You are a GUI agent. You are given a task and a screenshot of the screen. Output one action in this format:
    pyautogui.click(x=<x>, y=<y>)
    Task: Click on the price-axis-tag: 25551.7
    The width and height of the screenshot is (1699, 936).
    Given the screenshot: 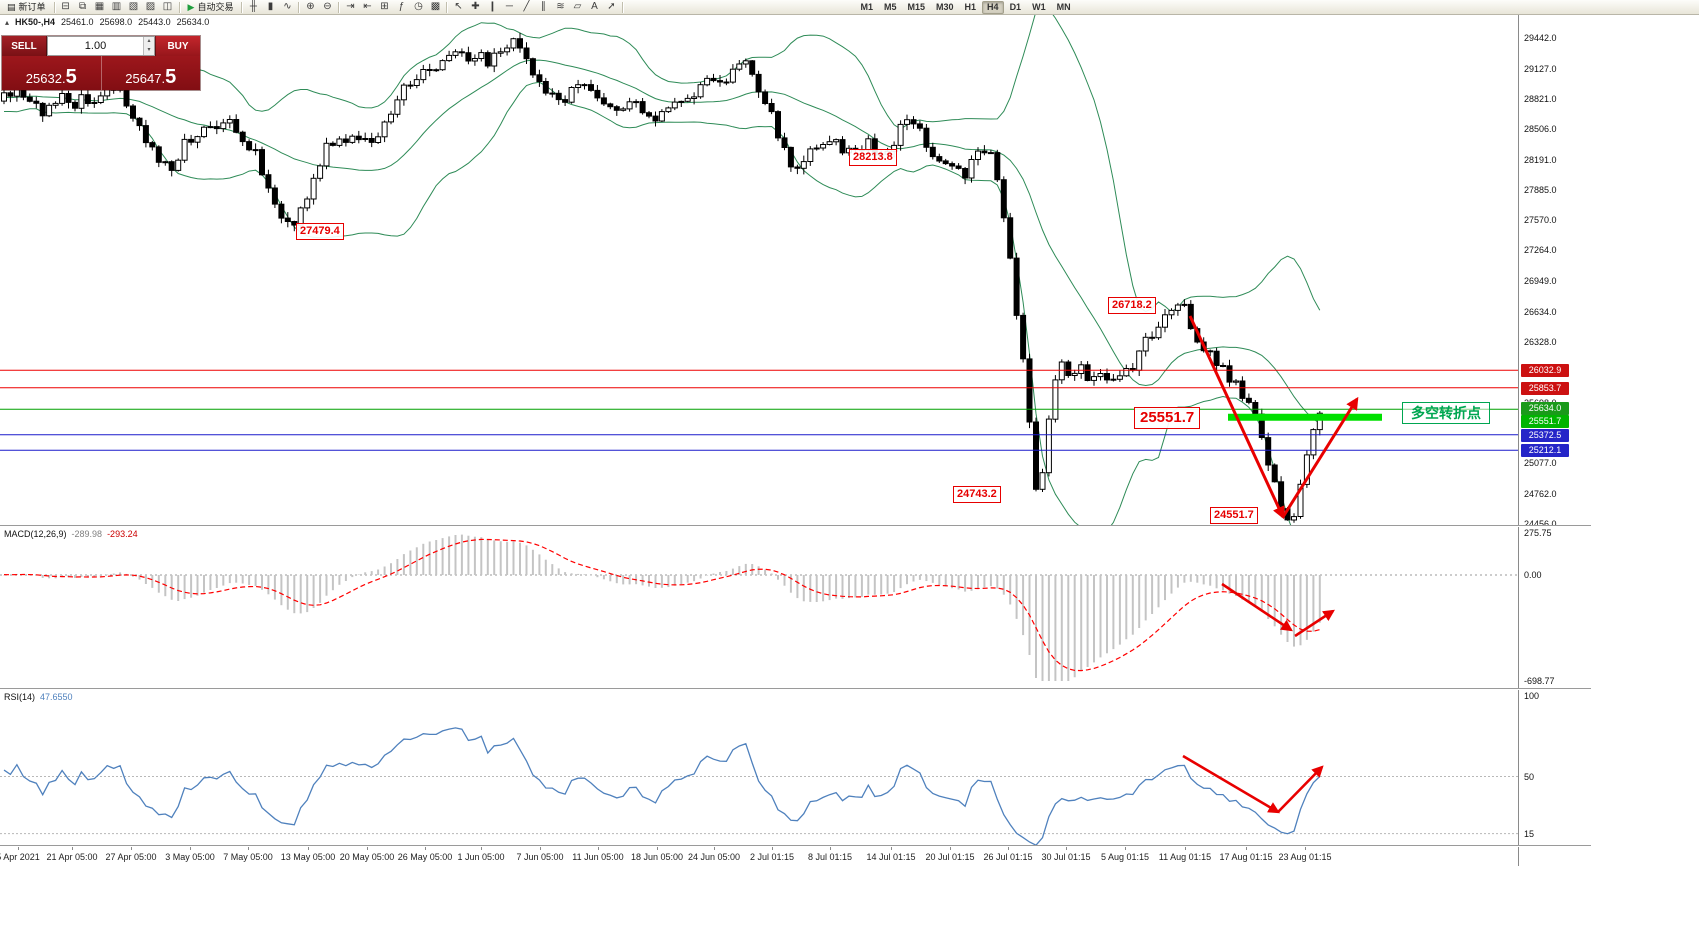 What is the action you would take?
    pyautogui.click(x=1545, y=421)
    